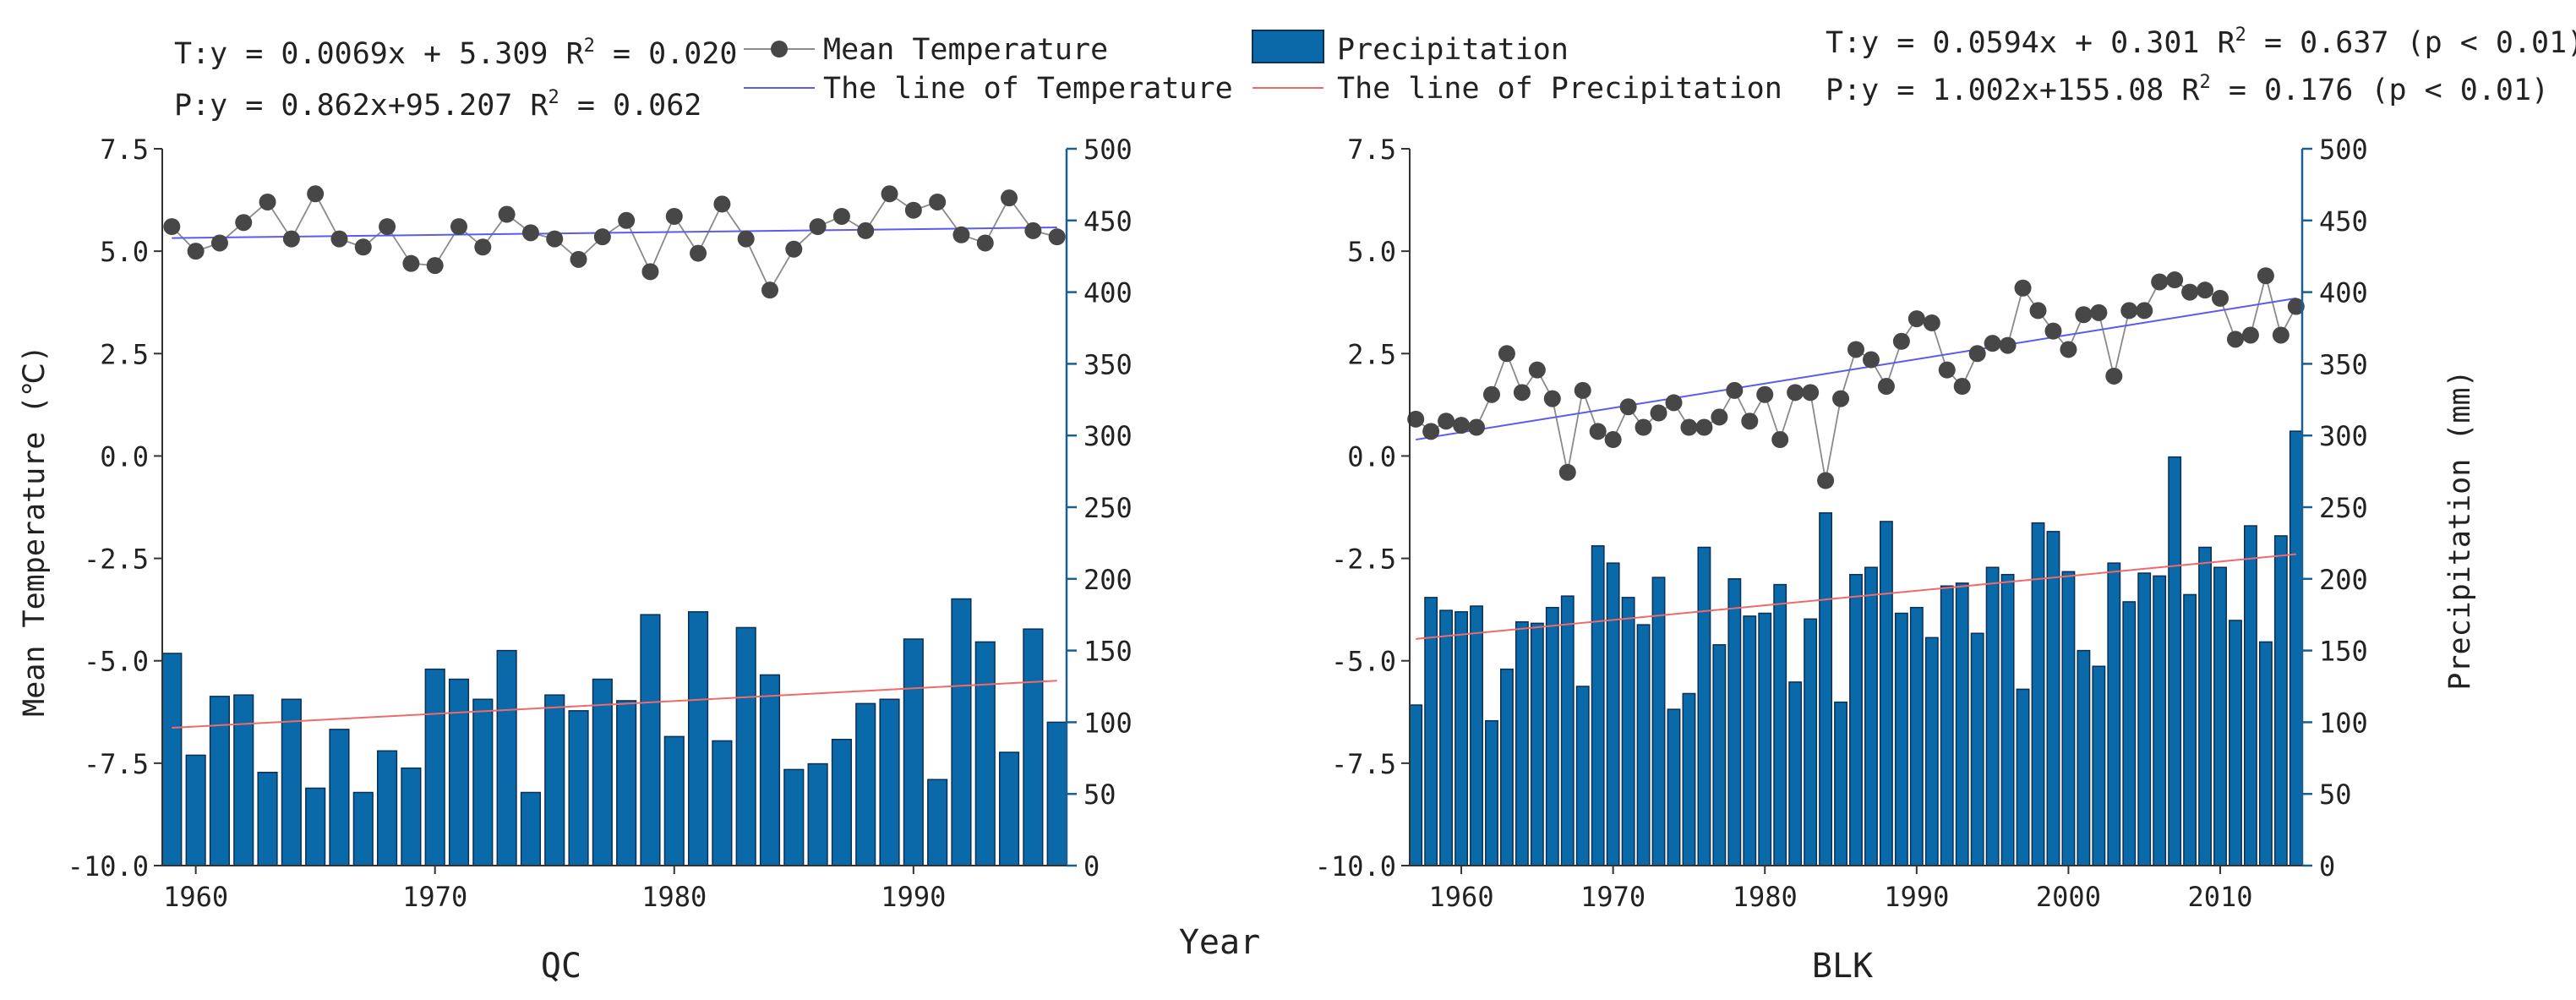 Image resolution: width=2576 pixels, height=1000 pixels. What do you see at coordinates (437, 105) in the screenshot?
I see `equation-precipitation-qc: P:y = 0.862x+95.207 R2 = 0.062` at bounding box center [437, 105].